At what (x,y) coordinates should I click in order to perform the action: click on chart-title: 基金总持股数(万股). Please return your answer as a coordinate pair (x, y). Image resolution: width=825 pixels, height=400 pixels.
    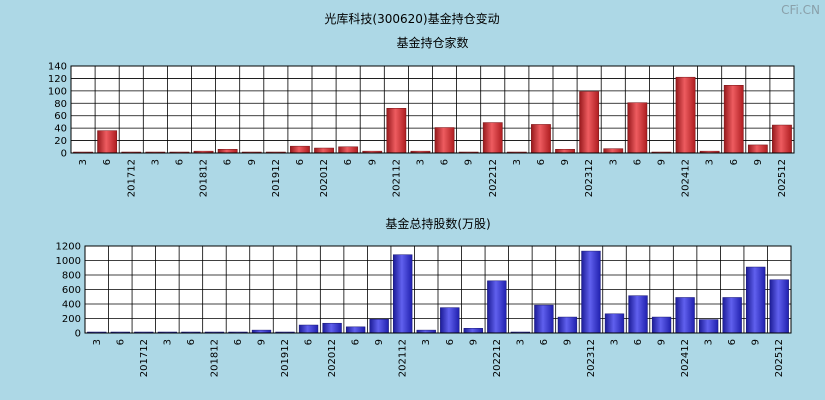
    Looking at the image, I should click on (437, 223).